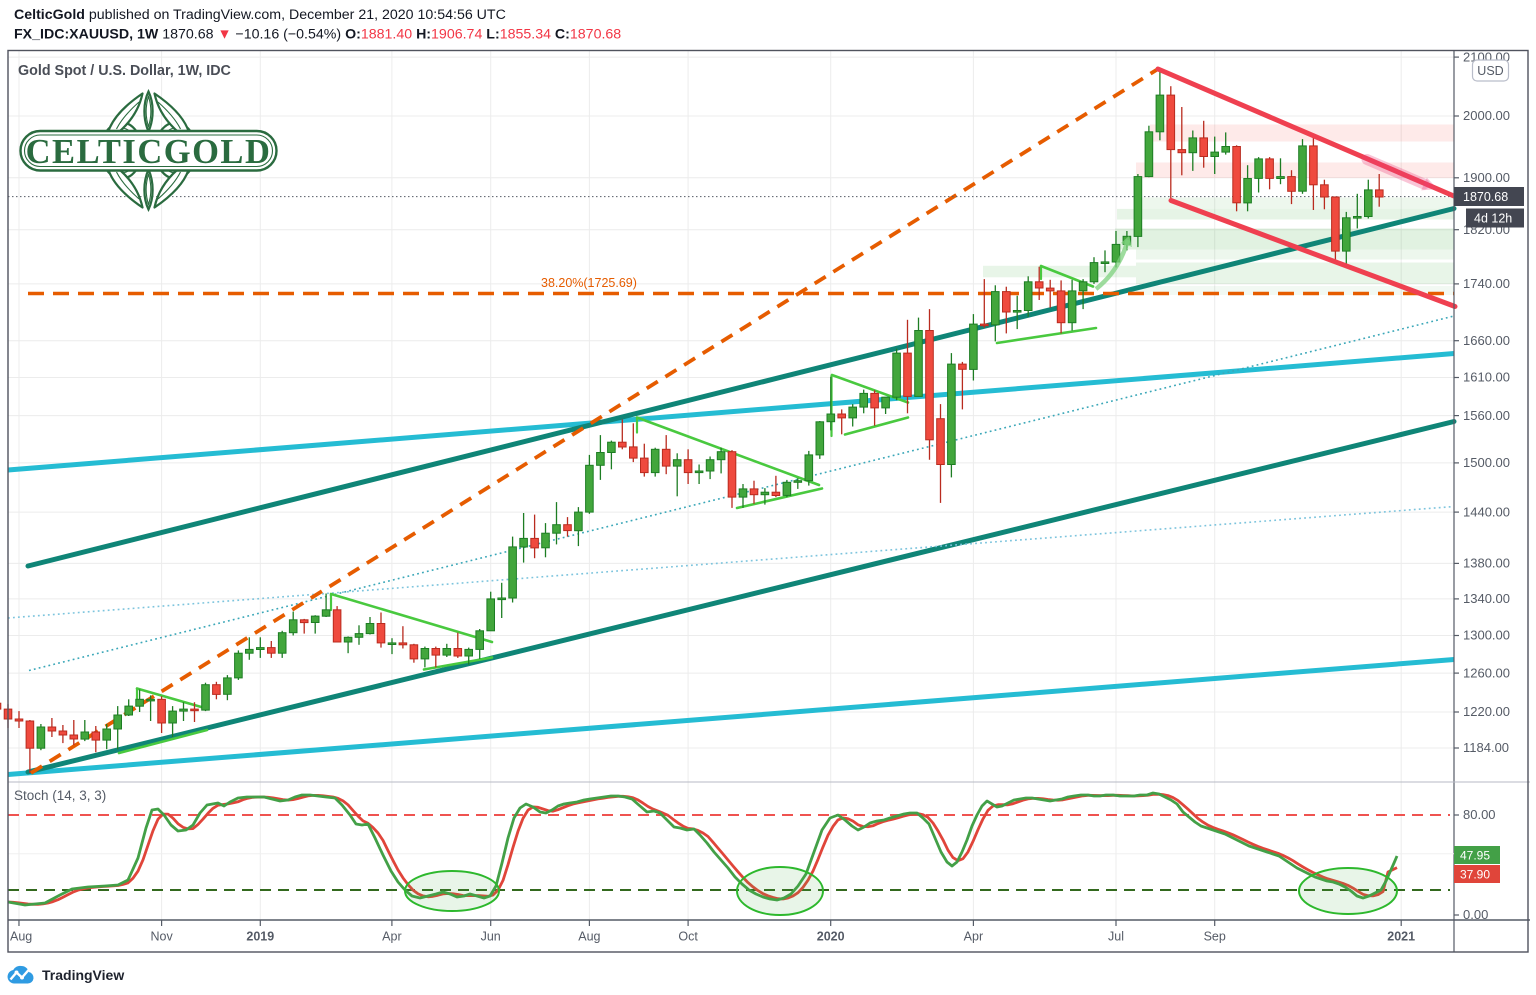 This screenshot has height=995, width=1536. What do you see at coordinates (1486, 462) in the screenshot?
I see `svg-text: 1500.00` at bounding box center [1486, 462].